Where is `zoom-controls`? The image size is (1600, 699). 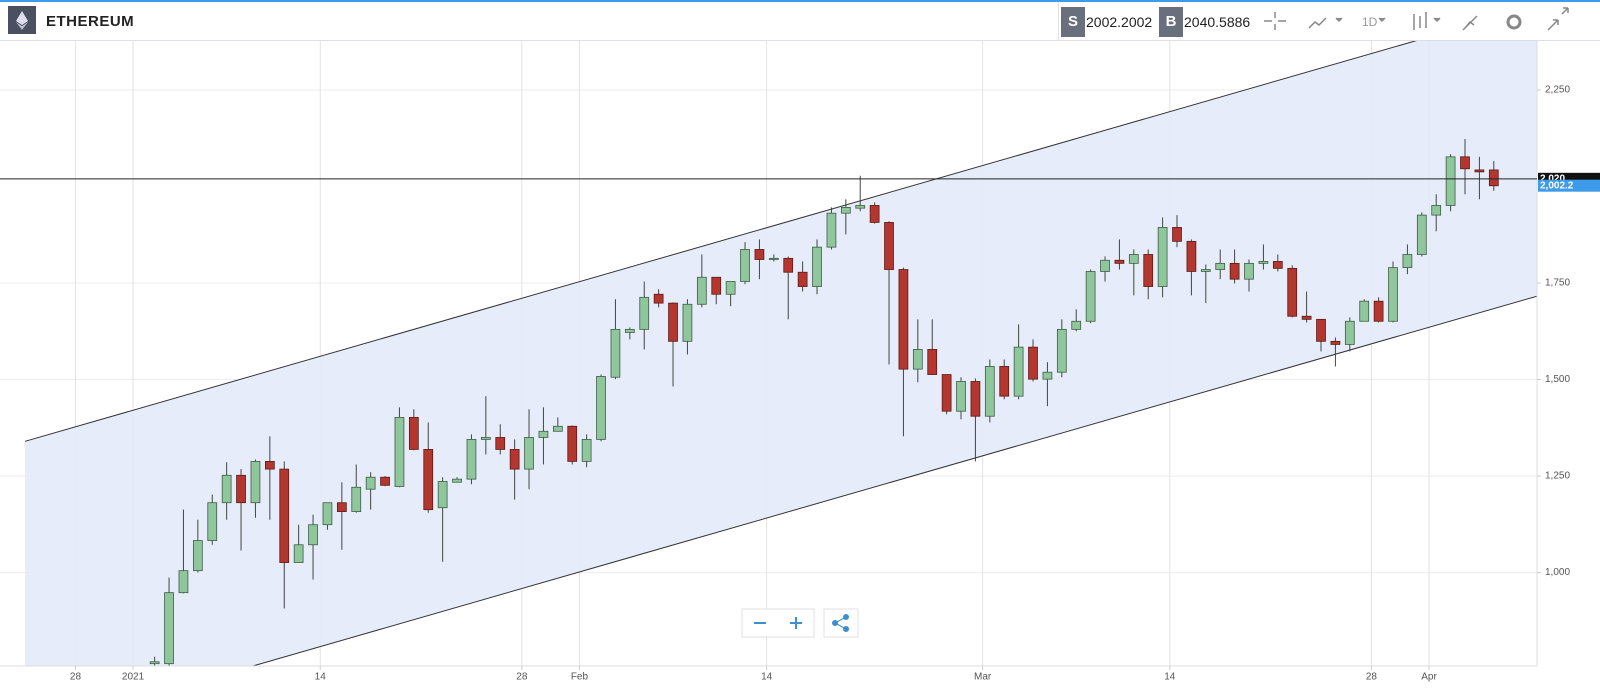
zoom-controls is located at coordinates (800, 623).